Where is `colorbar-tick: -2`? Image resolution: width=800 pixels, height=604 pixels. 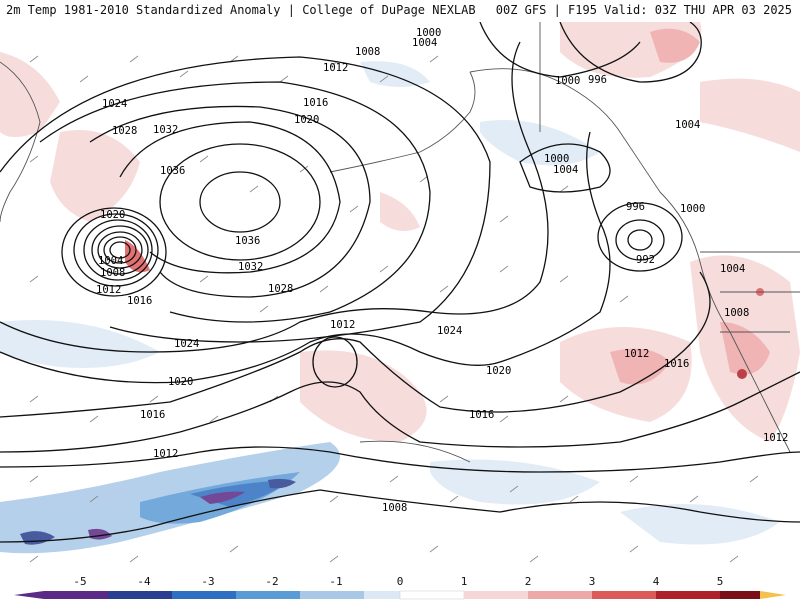
colorbar-tick: -2 is located at coordinates (272, 581).